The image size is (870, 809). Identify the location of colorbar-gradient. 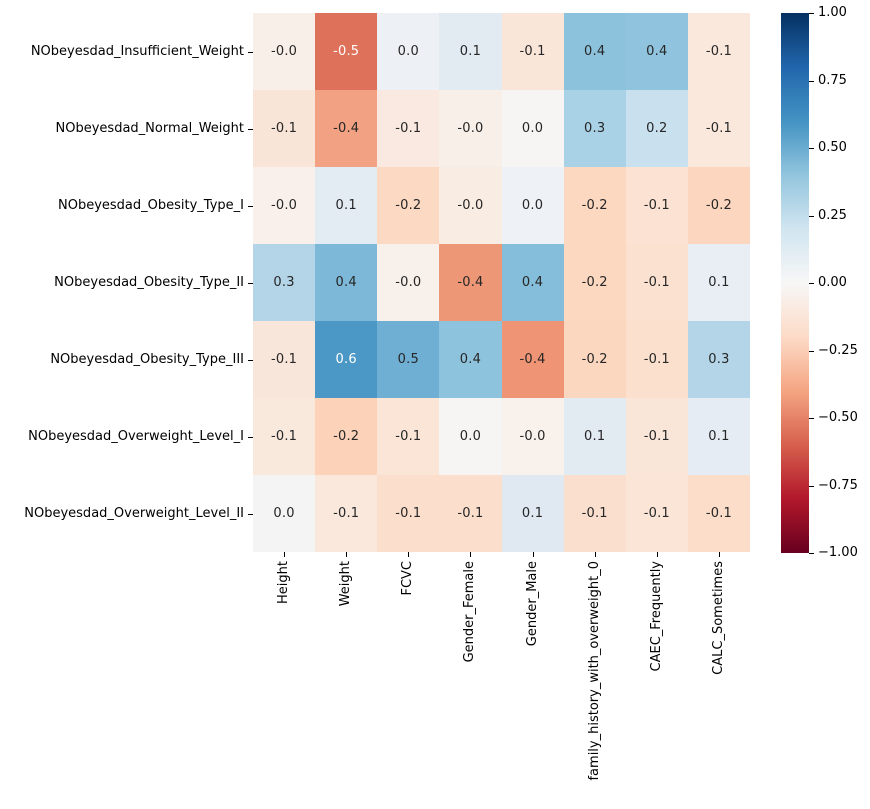
(795, 283).